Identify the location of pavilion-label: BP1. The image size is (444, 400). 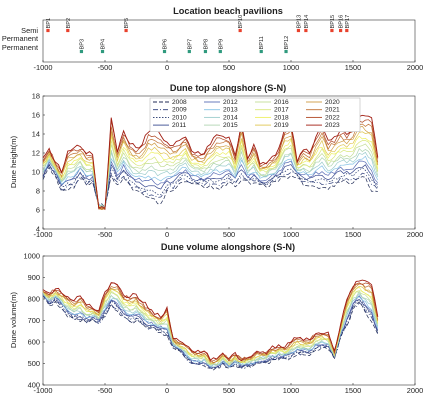
(49, 23).